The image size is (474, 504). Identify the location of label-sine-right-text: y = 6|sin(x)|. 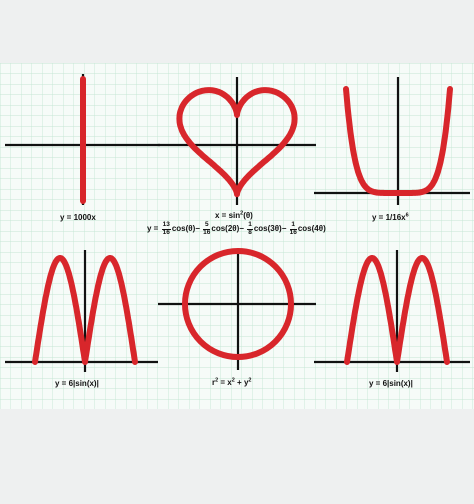
(391, 383).